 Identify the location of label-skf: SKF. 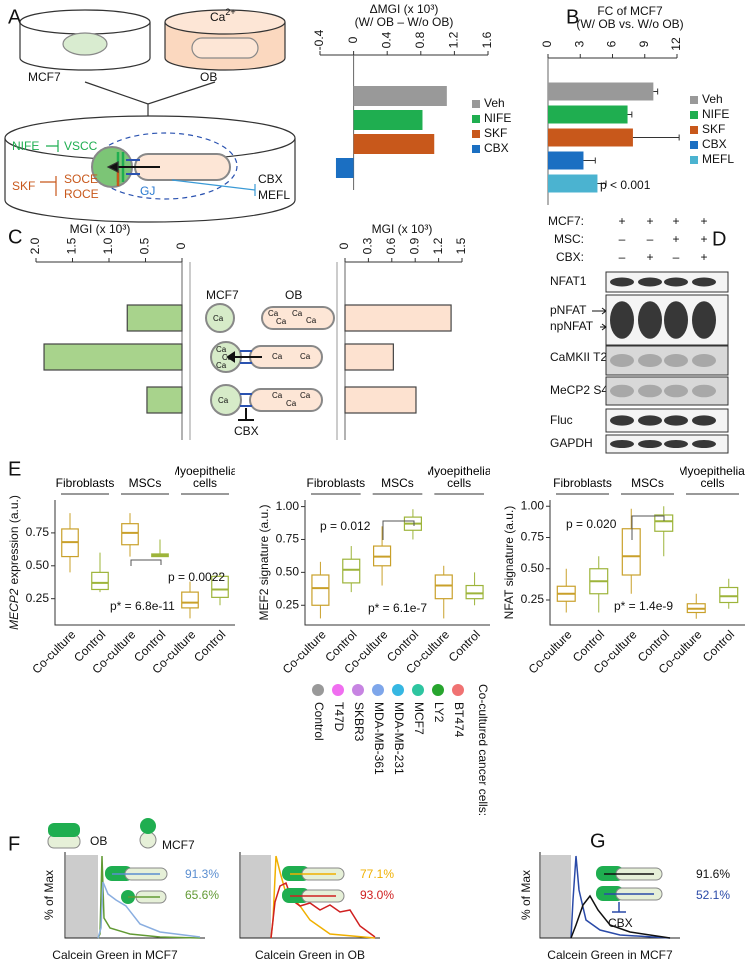
(23, 186).